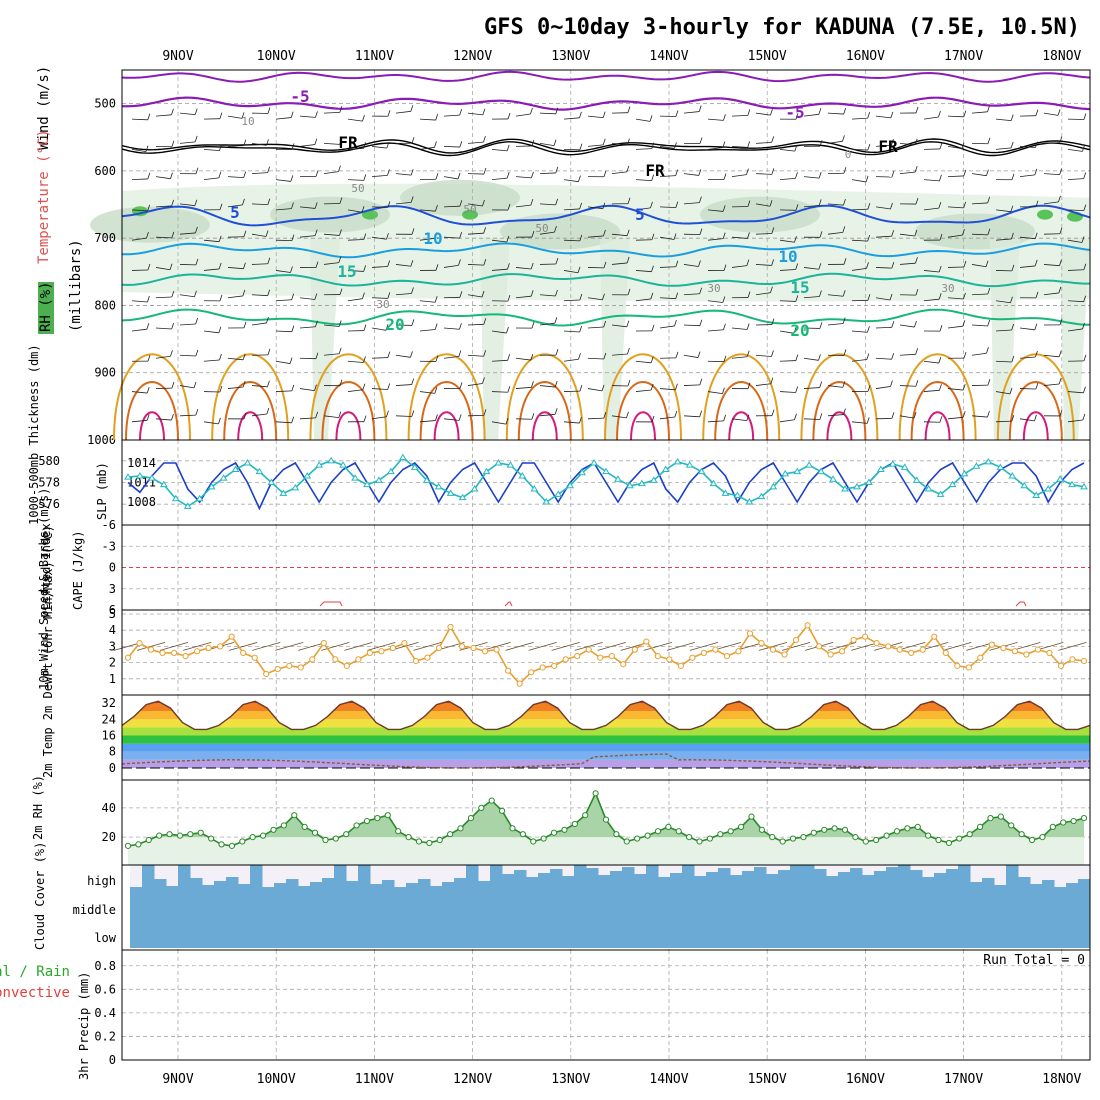 This screenshot has height=1100, width=1100. Describe the element at coordinates (48, 651) in the screenshot. I see `temp2m-panel-labels: 2m Temp 2m DewPt (6hr Min/Max) (°C)` at that location.